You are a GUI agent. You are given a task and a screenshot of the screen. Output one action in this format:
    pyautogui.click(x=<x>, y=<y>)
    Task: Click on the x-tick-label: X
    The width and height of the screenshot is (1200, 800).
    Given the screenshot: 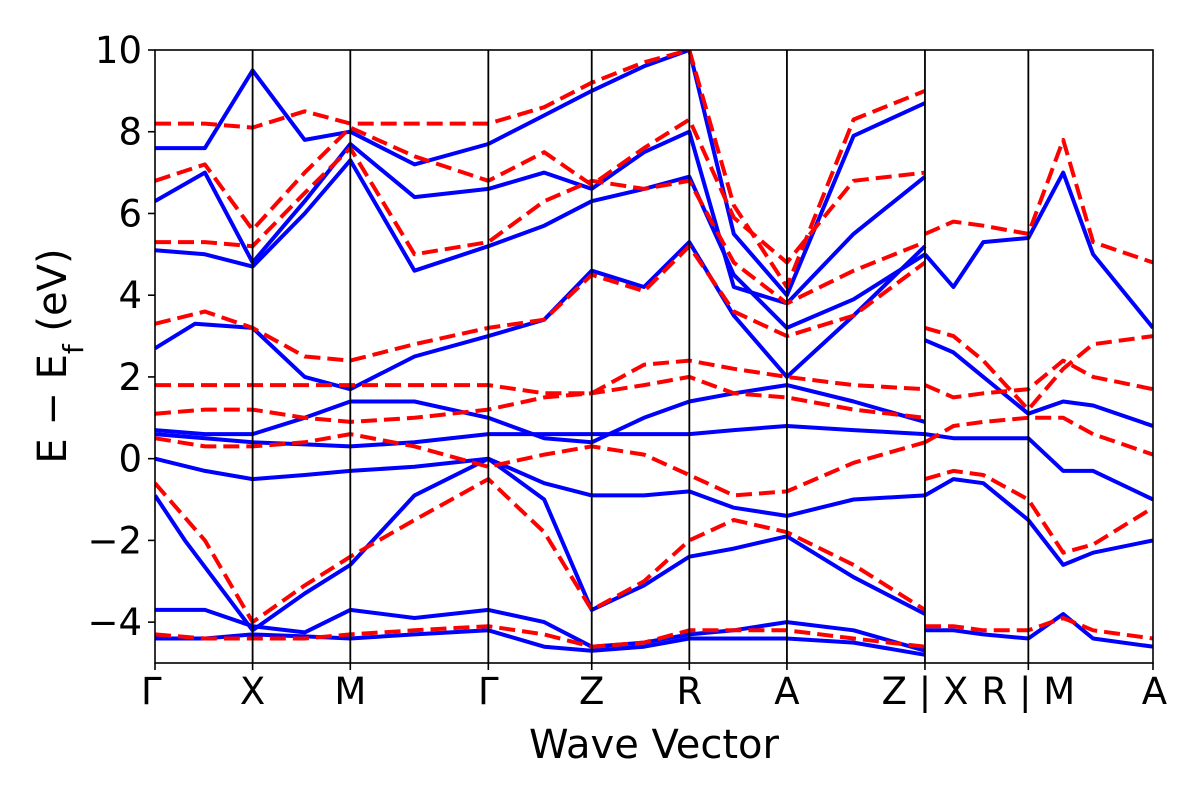 What is the action you would take?
    pyautogui.click(x=252, y=691)
    